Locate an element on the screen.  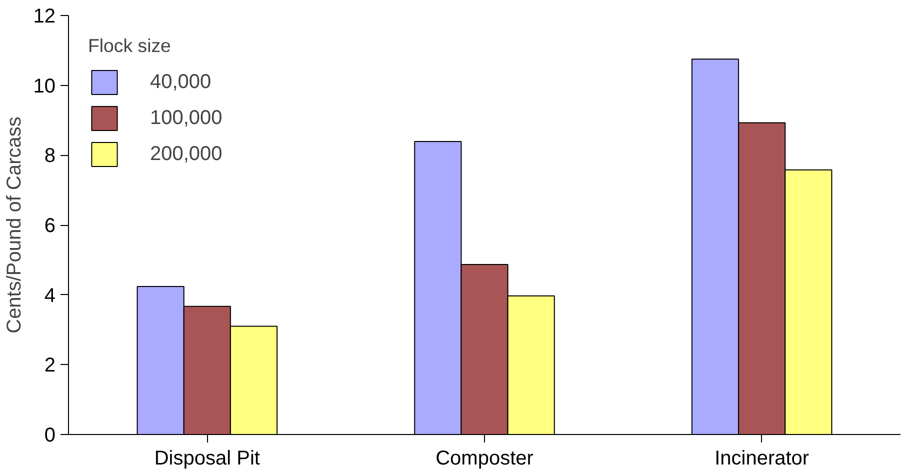
y-axis-title: Cents/Pound of Carcass is located at coordinates (14, 225).